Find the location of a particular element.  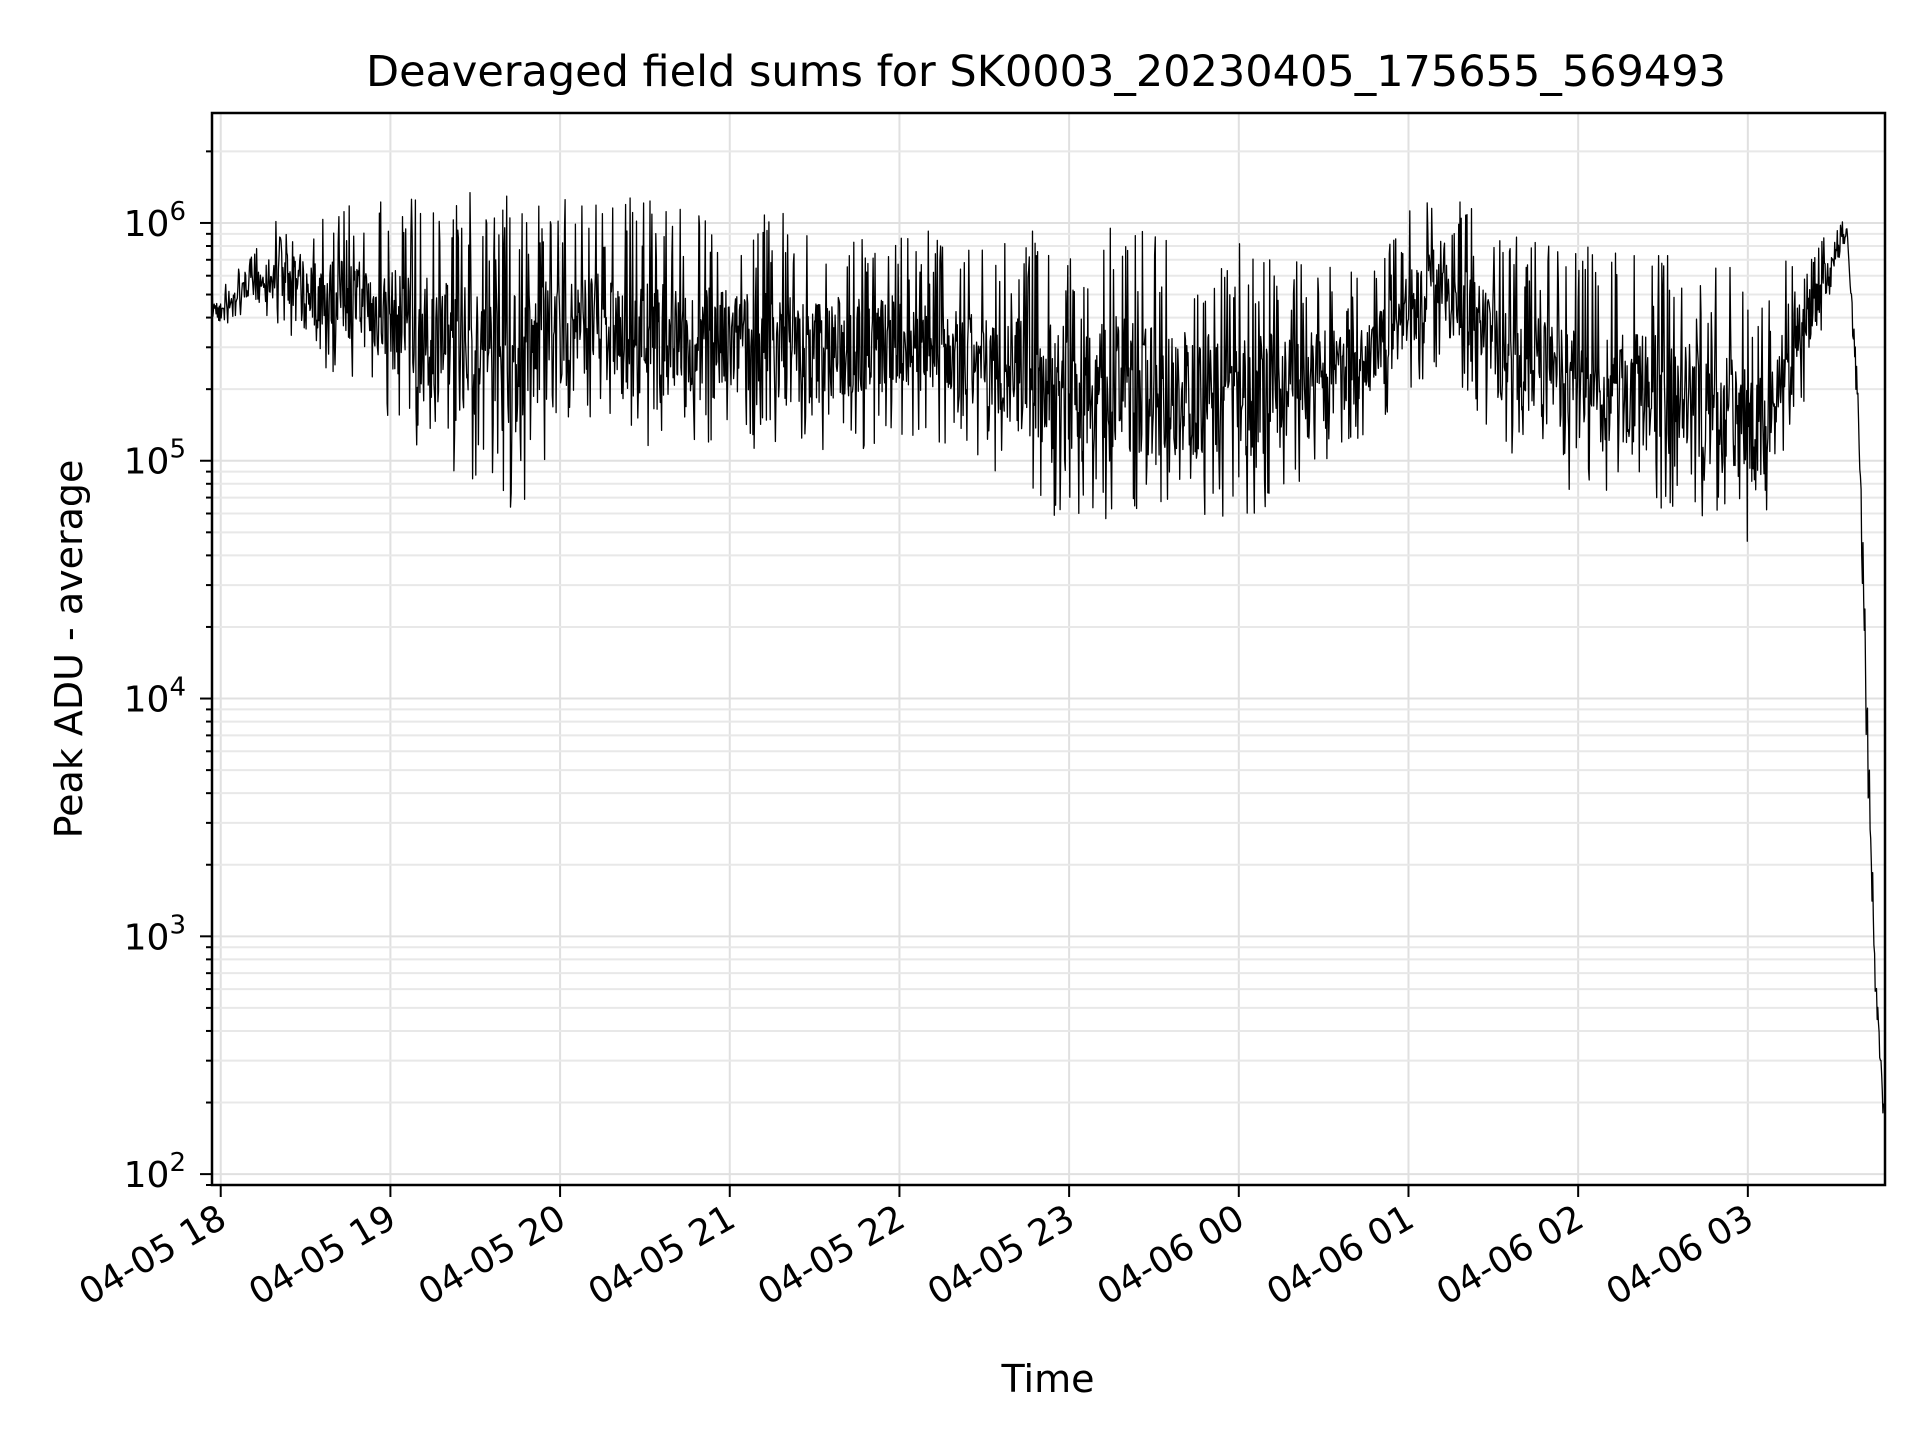

y-tick-label: 10⁵ is located at coordinates (155, 459).